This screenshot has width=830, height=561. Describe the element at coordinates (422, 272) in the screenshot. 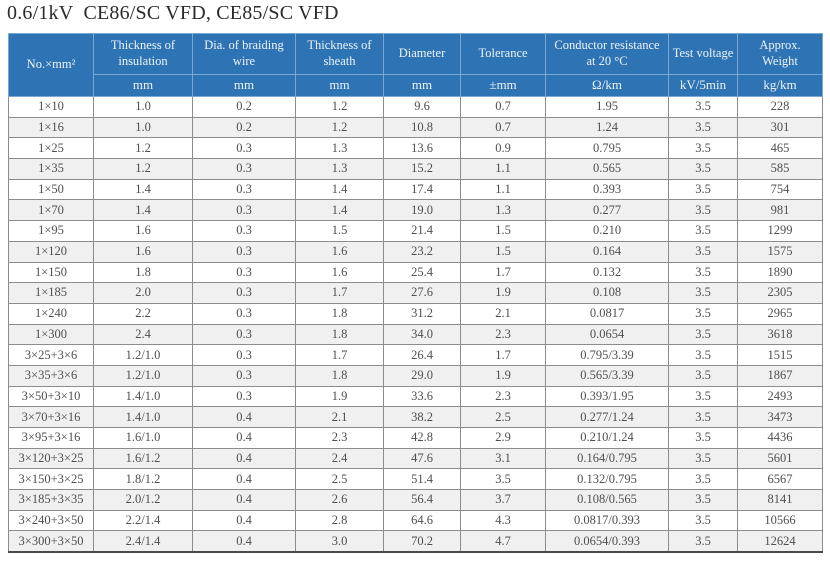

I see `table-cell: 25.4` at that location.